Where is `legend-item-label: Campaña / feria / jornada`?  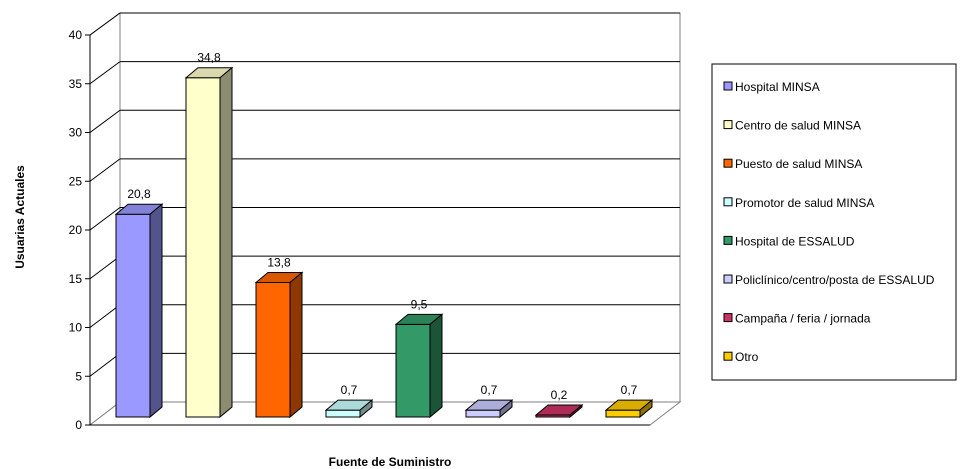 legend-item-label: Campaña / feria / jornada is located at coordinates (803, 319).